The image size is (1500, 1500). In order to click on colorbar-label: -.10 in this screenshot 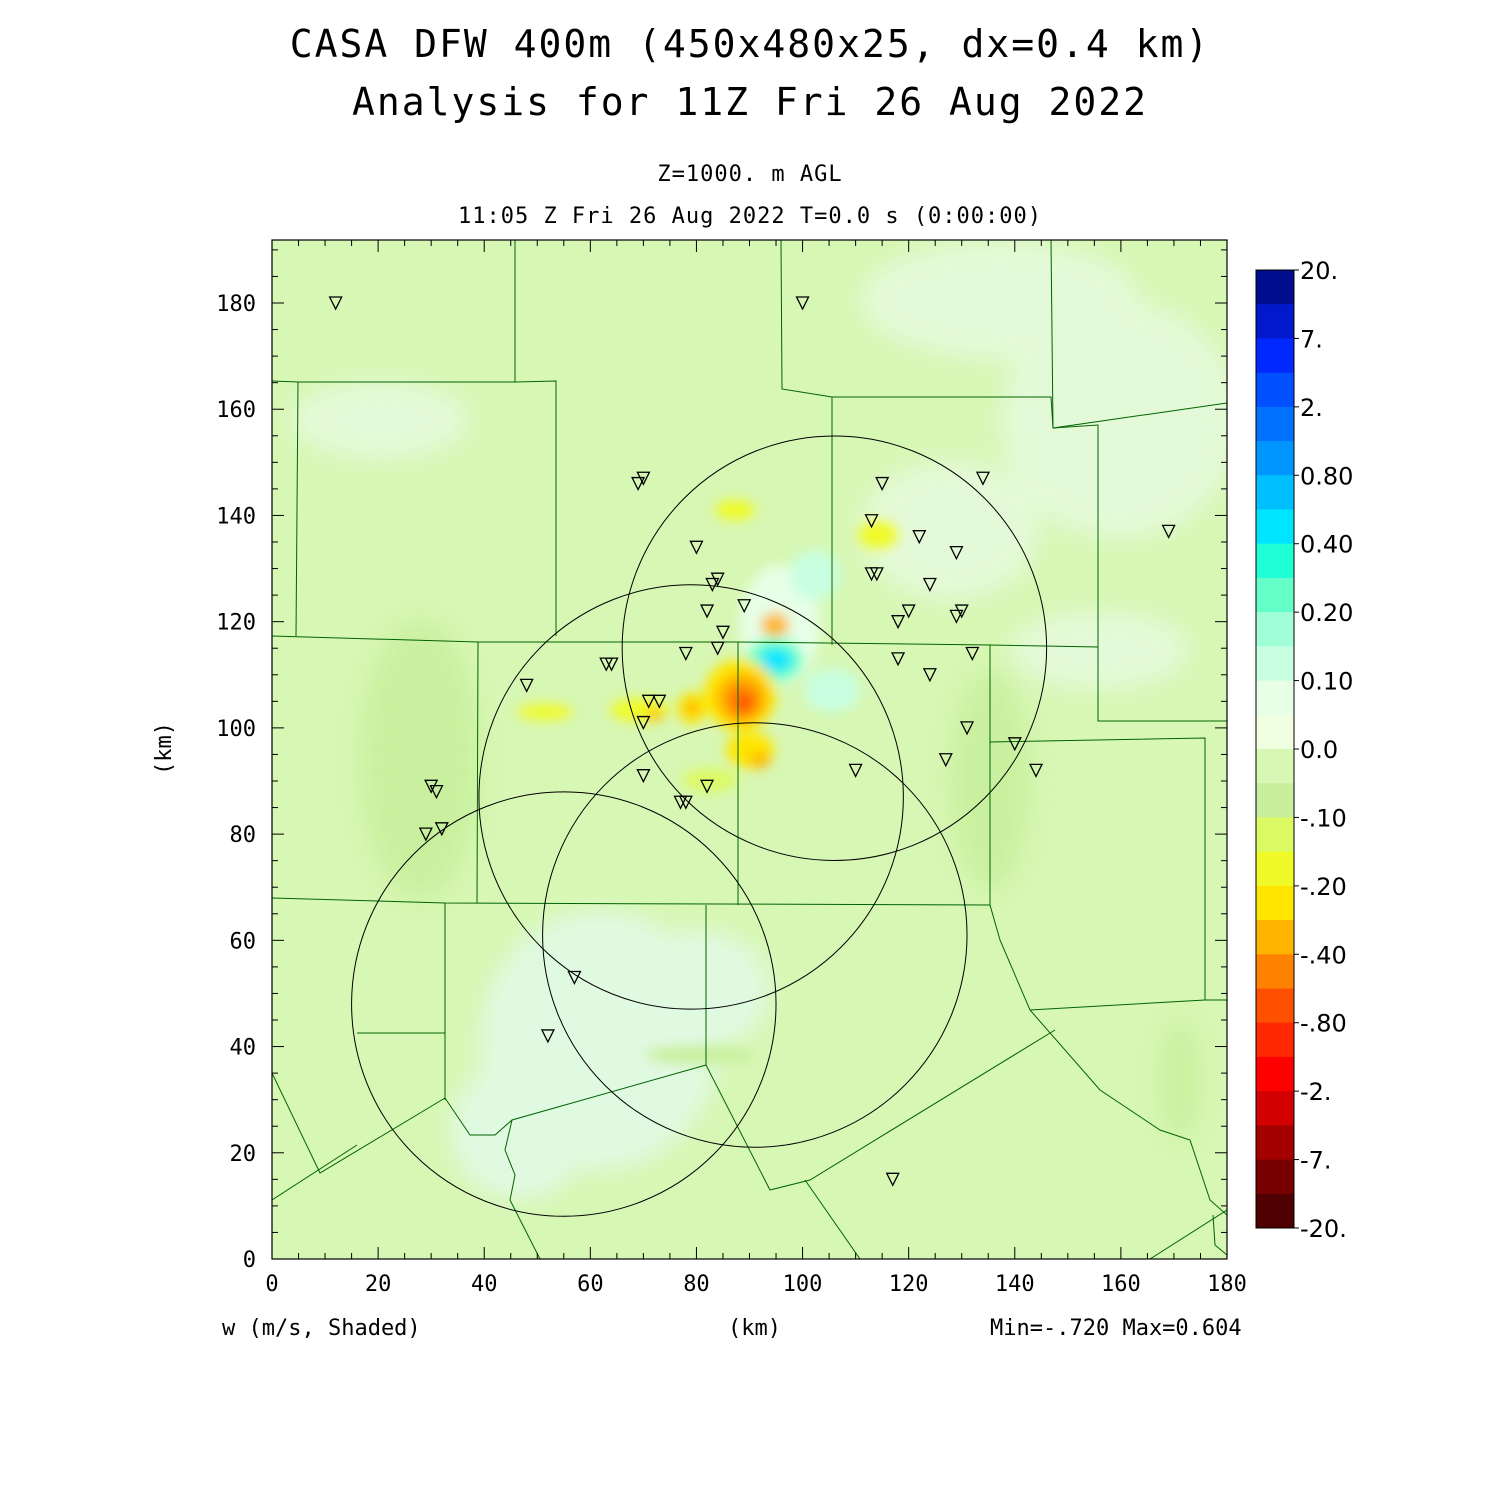, I will do `click(1323, 818)`.